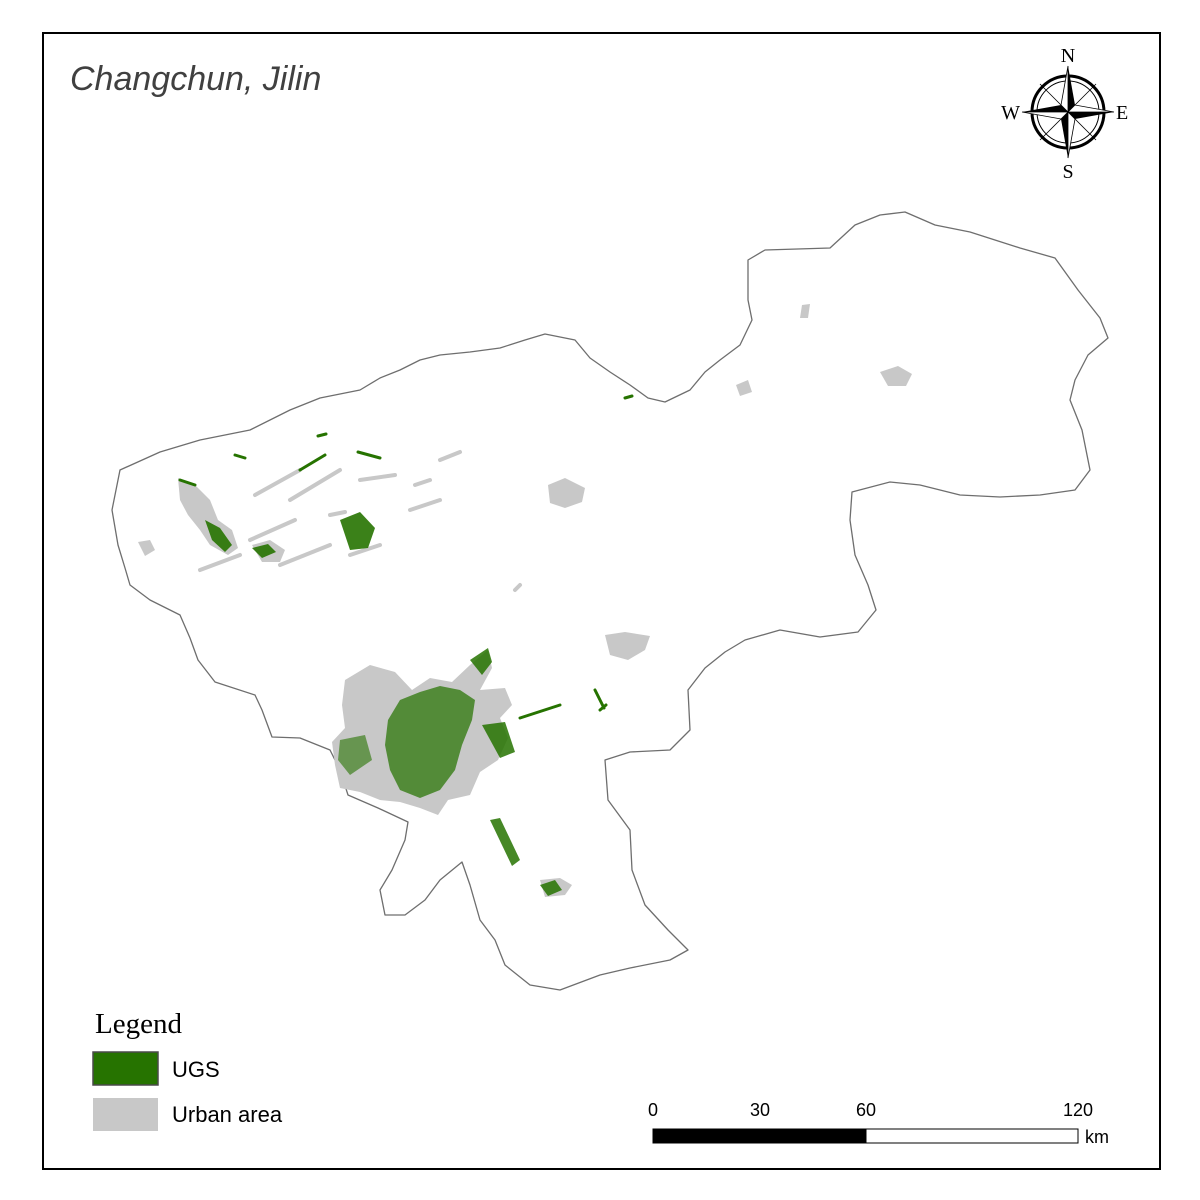 This screenshot has width=1200, height=1200. What do you see at coordinates (1078, 1110) in the screenshot?
I see `scale-tick-120: 120` at bounding box center [1078, 1110].